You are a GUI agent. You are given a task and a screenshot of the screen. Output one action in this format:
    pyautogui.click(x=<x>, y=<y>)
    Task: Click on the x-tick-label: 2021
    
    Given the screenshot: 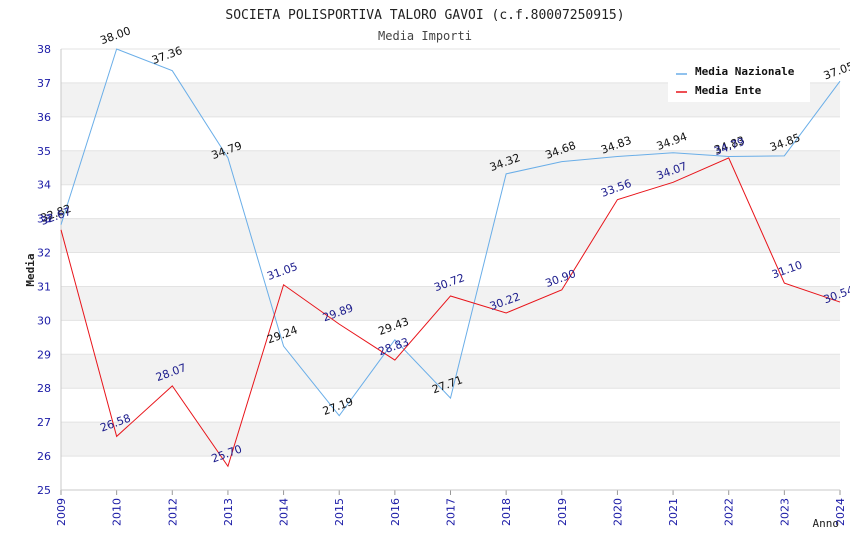 What is the action you would take?
    pyautogui.click(x=673, y=512)
    